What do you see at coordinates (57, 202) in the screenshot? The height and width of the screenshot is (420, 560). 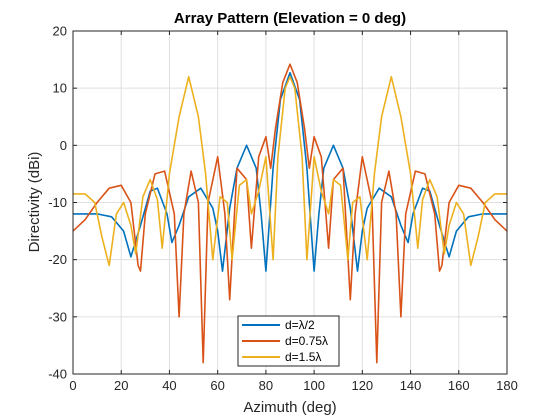 I see `y-tick-label: -10` at bounding box center [57, 202].